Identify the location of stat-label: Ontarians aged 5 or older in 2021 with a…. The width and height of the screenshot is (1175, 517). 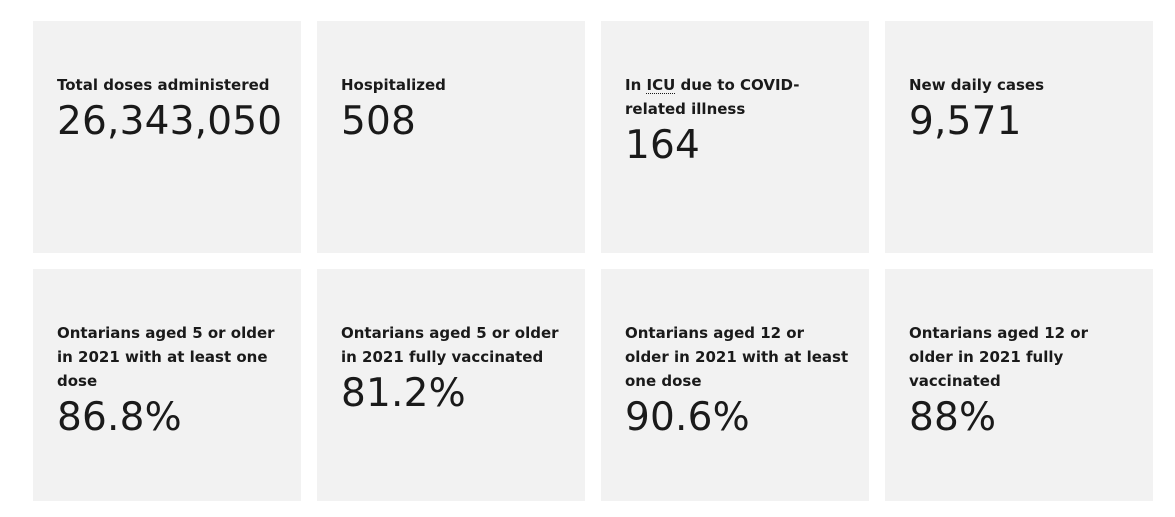
(169, 357).